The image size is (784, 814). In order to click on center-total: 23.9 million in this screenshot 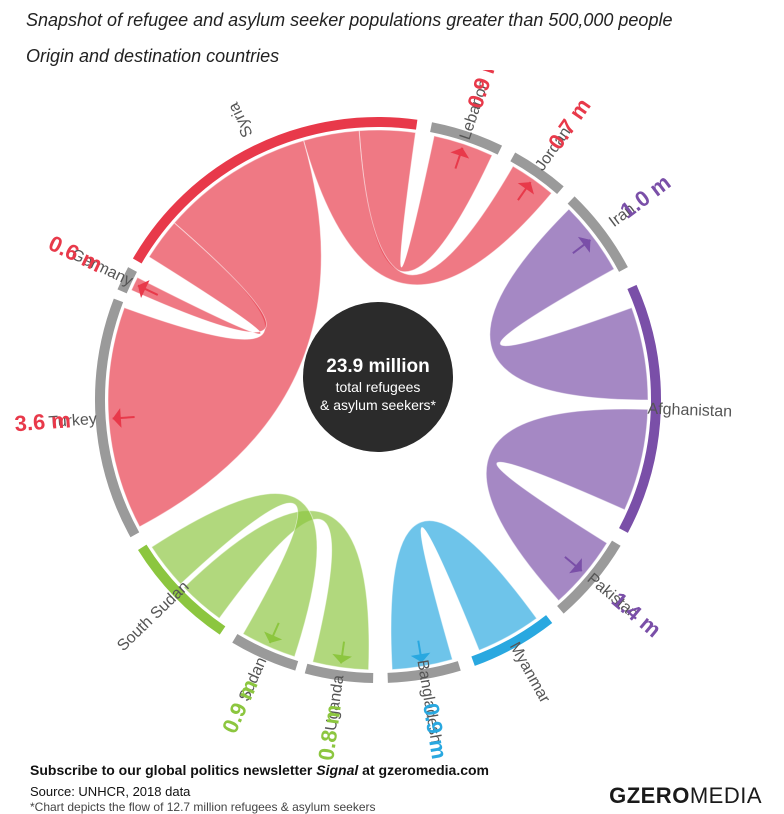, I will do `click(377, 366)`.